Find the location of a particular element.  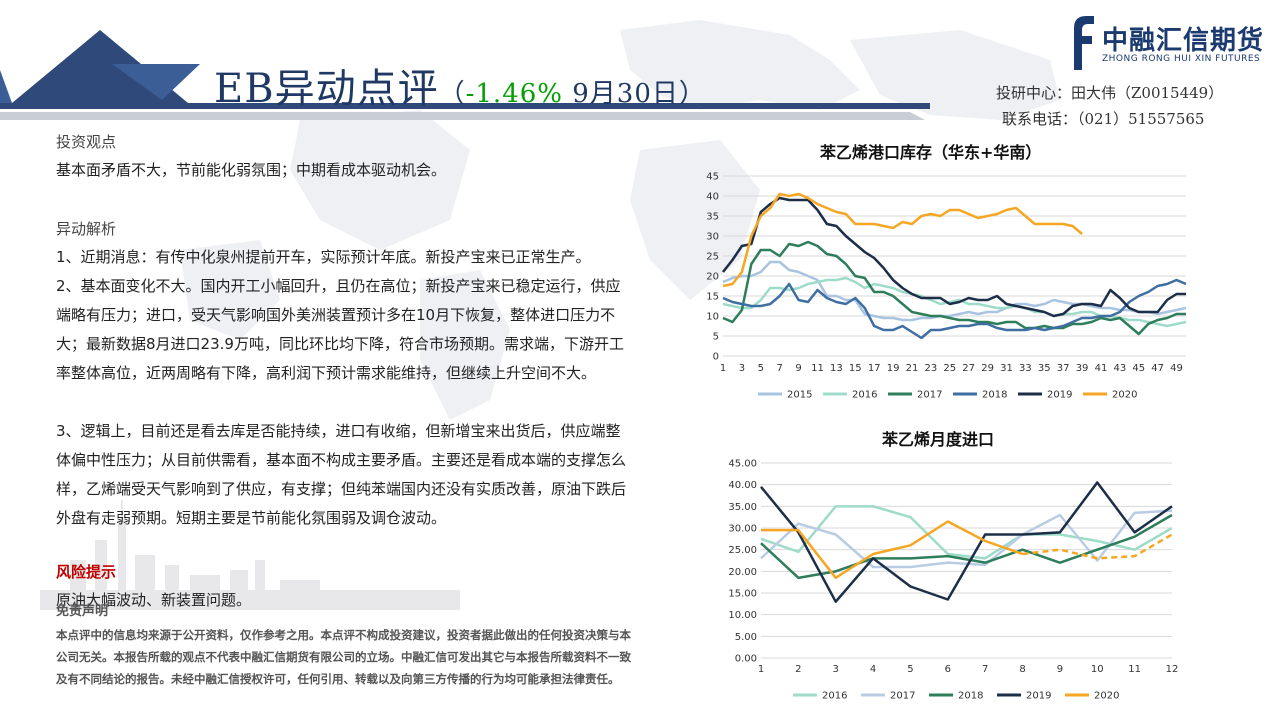

title-main: EB异动点评 is located at coordinates (326, 89).